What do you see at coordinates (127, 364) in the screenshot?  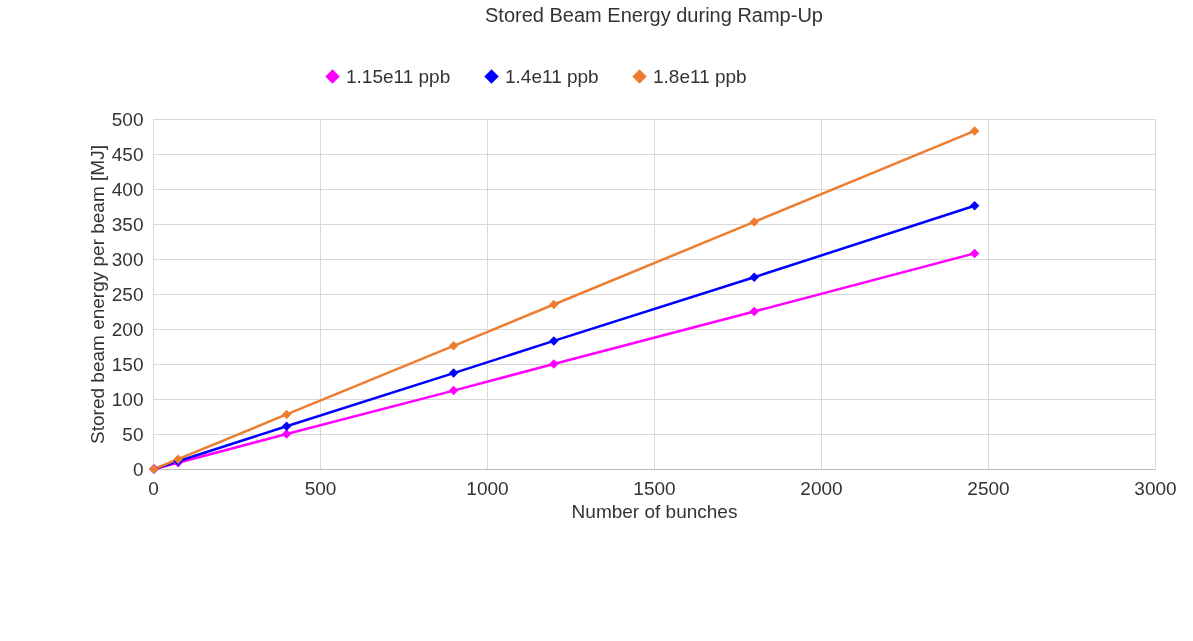 I see `y-tick-label: 150` at bounding box center [127, 364].